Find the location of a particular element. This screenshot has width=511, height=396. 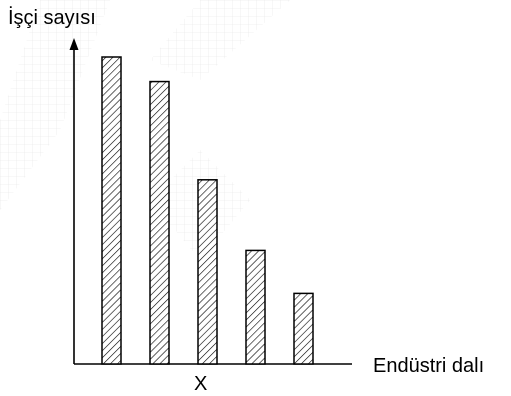

x-axis-label: Endüstri dalı is located at coordinates (428, 366).